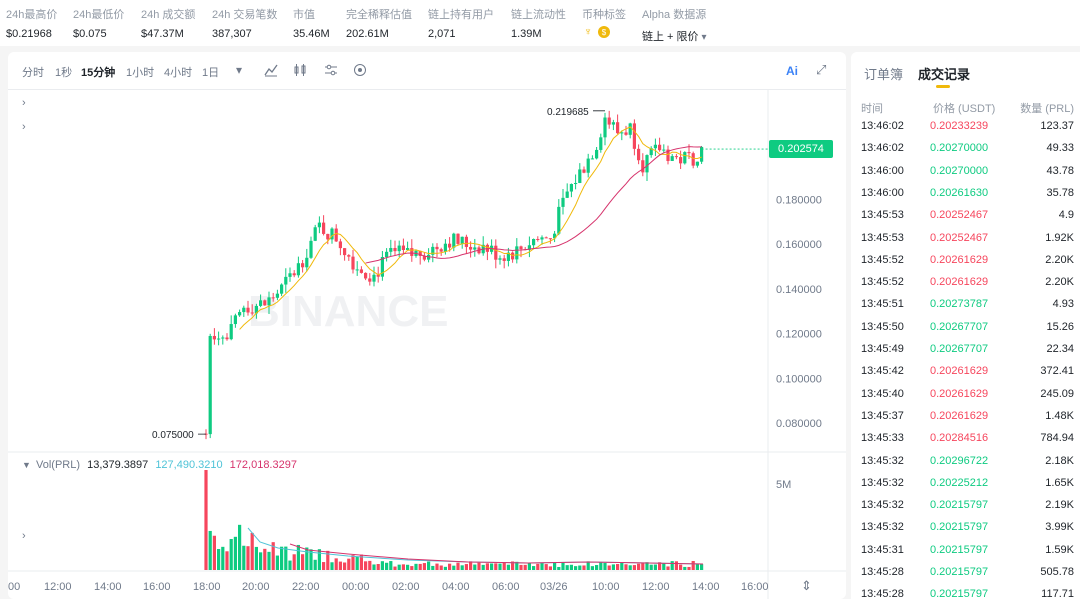 The width and height of the screenshot is (1080, 599). I want to click on y-tick-label: 0.180000, so click(799, 200).